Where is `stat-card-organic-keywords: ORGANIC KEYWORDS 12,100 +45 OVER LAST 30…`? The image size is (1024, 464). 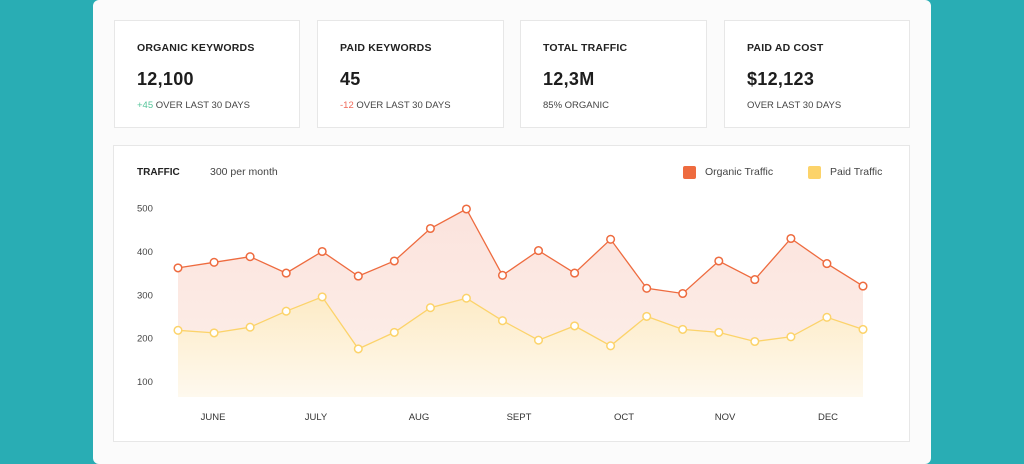
stat-card-organic-keywords: ORGANIC KEYWORDS 12,100 +45 OVER LAST 30… is located at coordinates (207, 74).